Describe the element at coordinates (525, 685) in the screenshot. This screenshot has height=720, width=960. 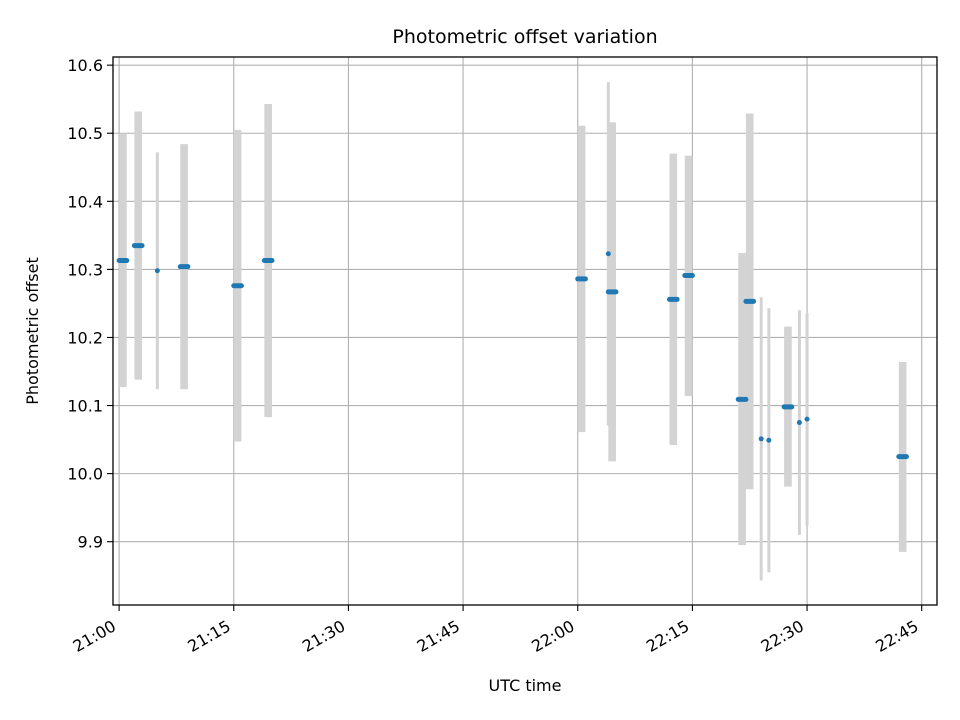
I see `x-axis-label: UTC time` at that location.